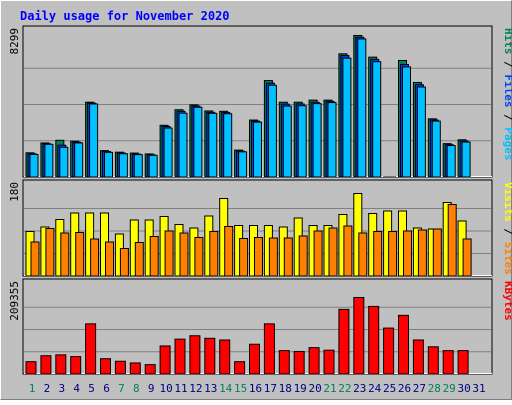 Image resolution: width=512 pixels, height=405 pixels. Describe the element at coordinates (14, 192) in the screenshot. I see `middle-ymax-label: 180` at that location.